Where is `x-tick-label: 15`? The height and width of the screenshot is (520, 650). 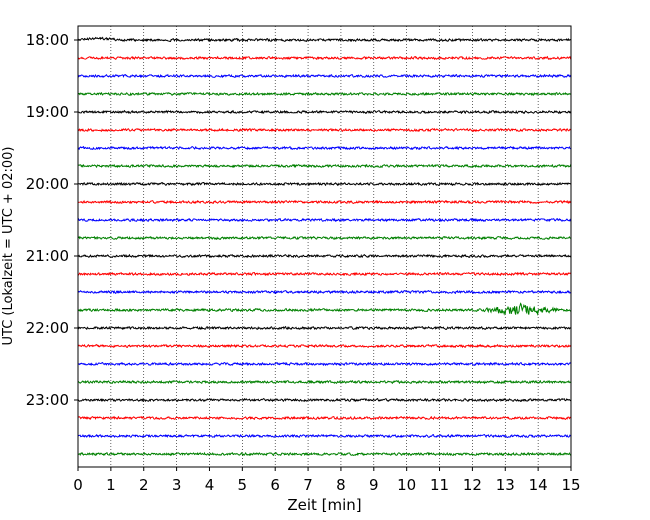 x-tick-label: 15 is located at coordinates (570, 485).